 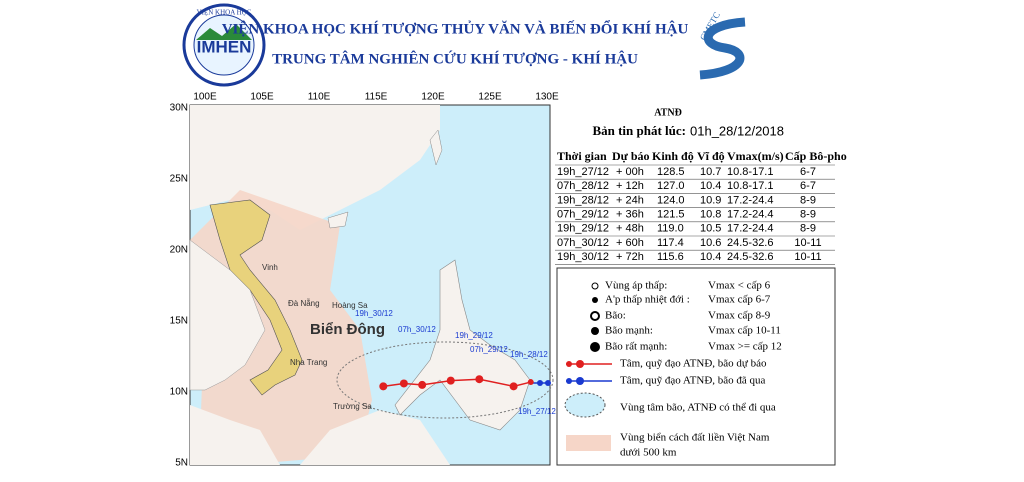 I want to click on table-cell: 128.5, so click(x=671, y=172).